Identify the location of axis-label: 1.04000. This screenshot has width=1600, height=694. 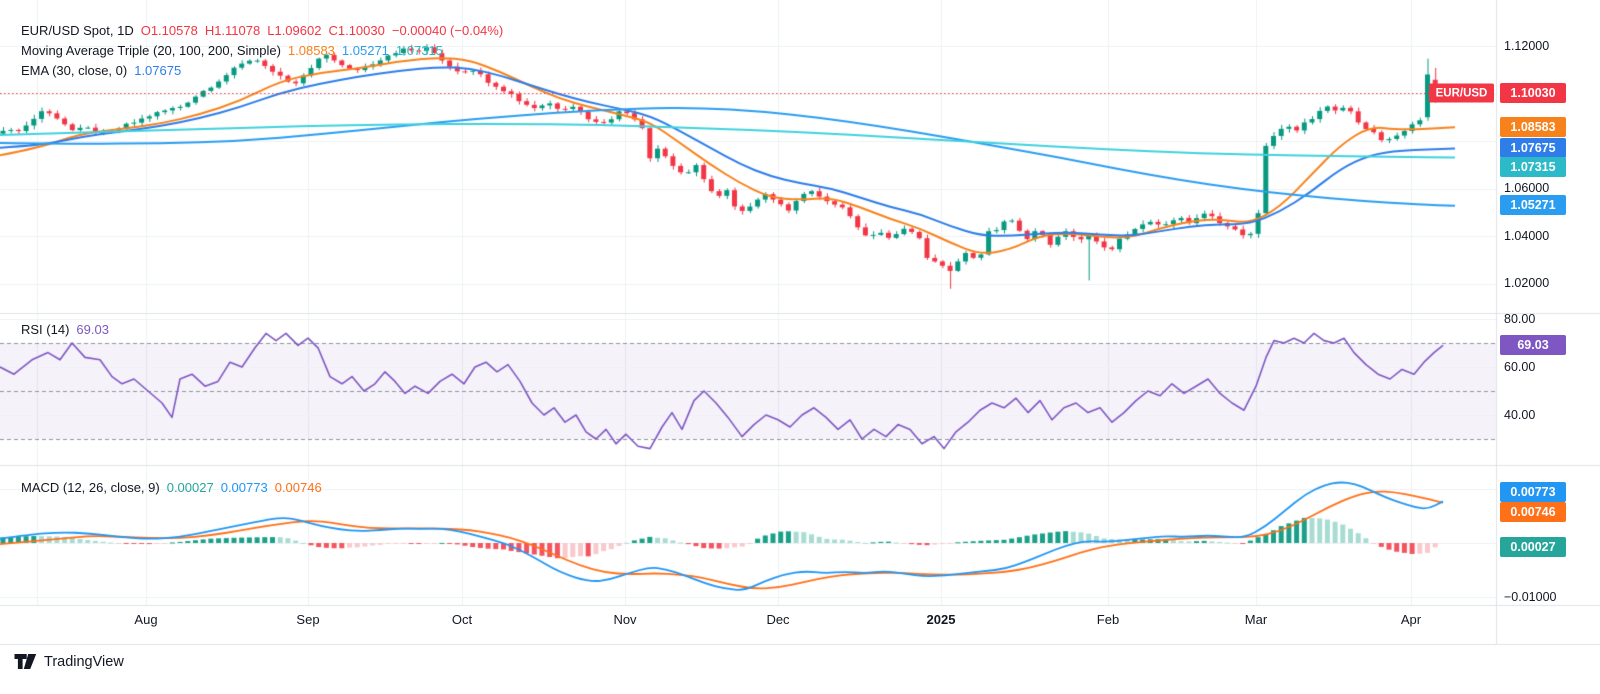
(1527, 236).